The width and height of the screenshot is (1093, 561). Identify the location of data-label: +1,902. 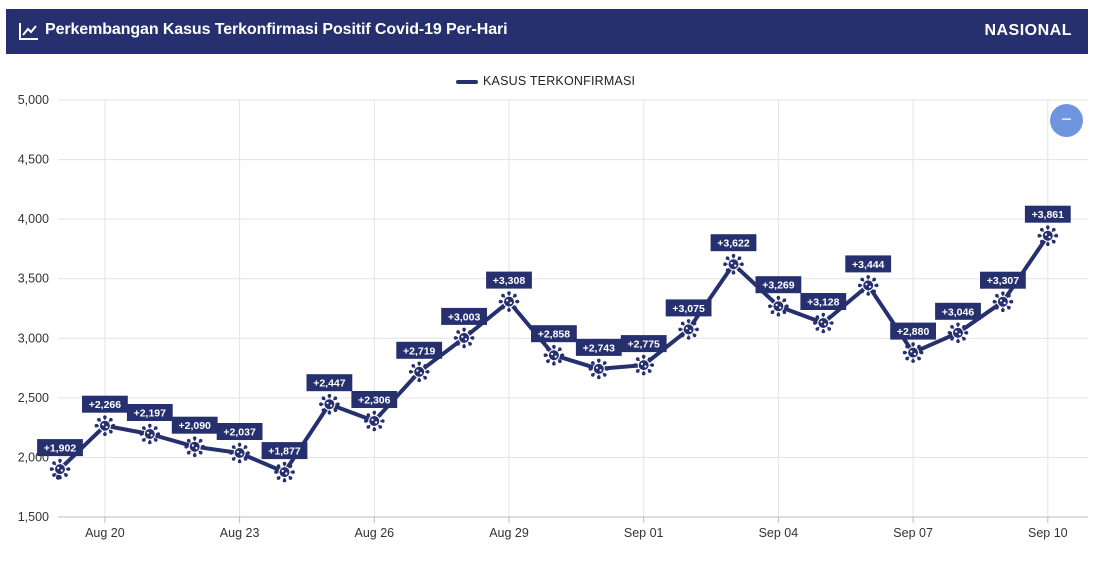
(60, 448).